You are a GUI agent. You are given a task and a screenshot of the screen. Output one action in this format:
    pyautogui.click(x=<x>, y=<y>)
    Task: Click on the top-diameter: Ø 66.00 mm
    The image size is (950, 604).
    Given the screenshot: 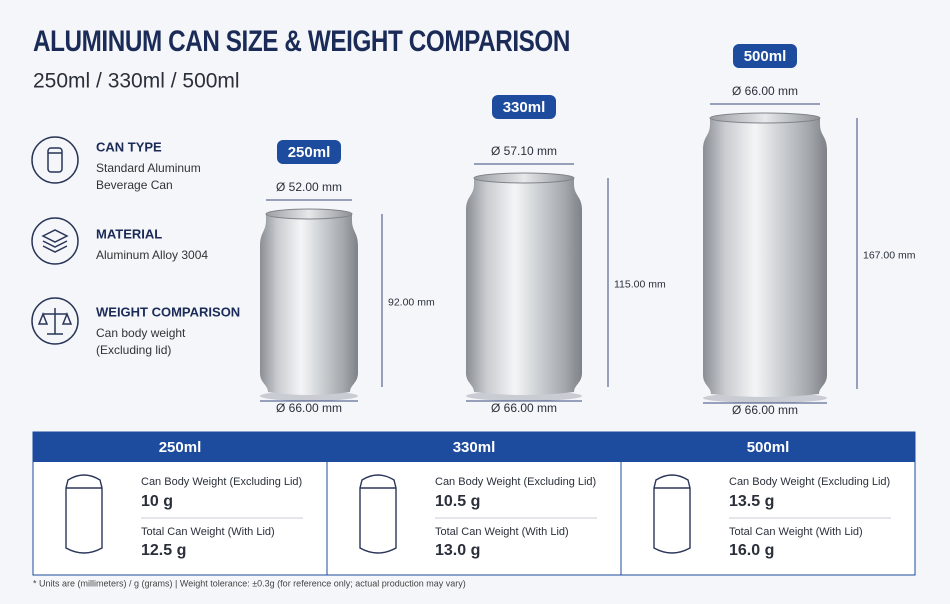 What is the action you would take?
    pyautogui.click(x=765, y=91)
    